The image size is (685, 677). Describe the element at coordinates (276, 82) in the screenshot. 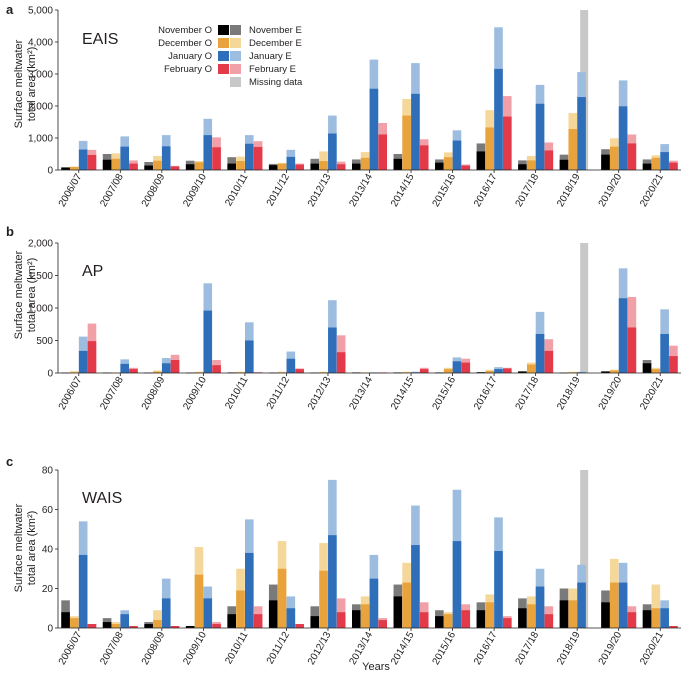

I see `legend-missing-data-label: Missing data` at that location.